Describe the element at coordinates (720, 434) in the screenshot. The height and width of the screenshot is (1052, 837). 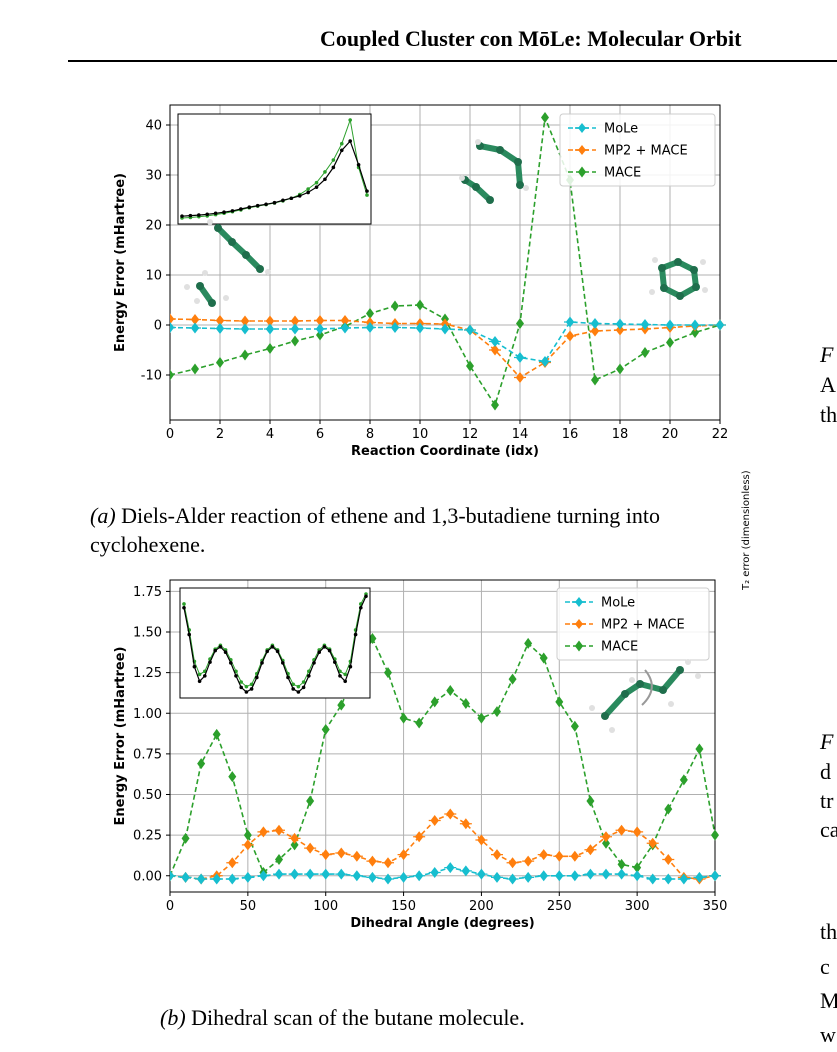
I see `x-tick-label: 22` at that location.